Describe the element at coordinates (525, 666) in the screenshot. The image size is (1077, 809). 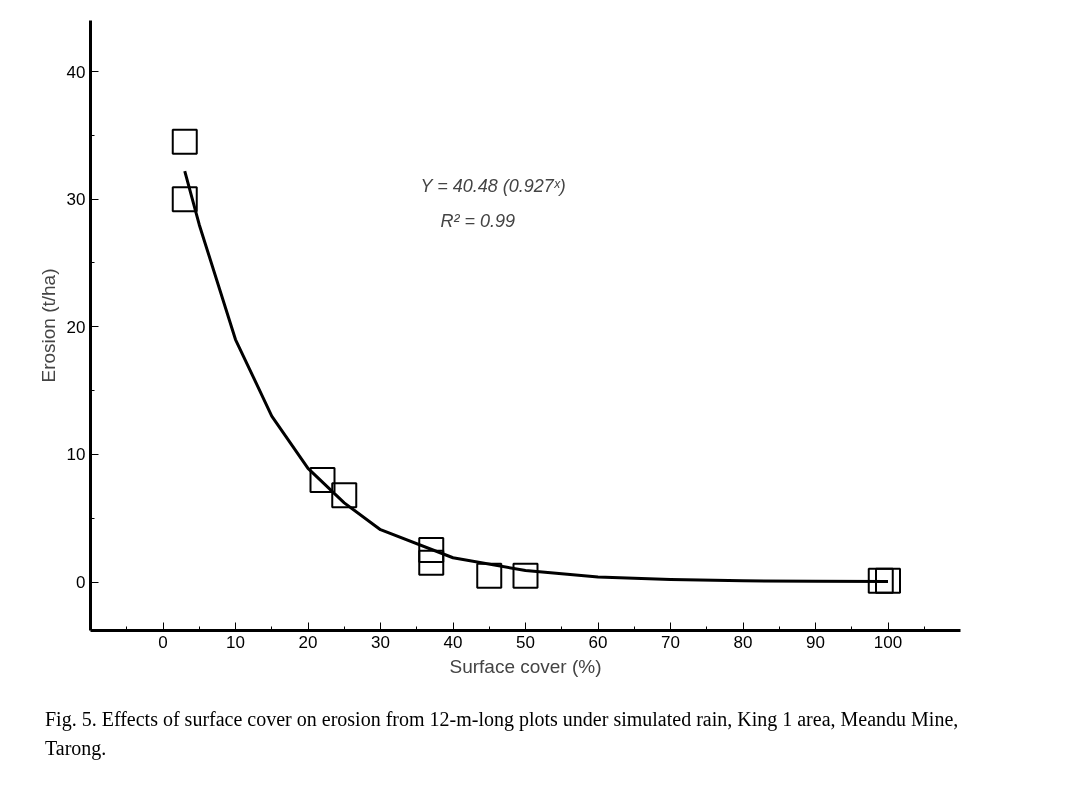
I see `x-axis-title: Surface cover (%)` at that location.